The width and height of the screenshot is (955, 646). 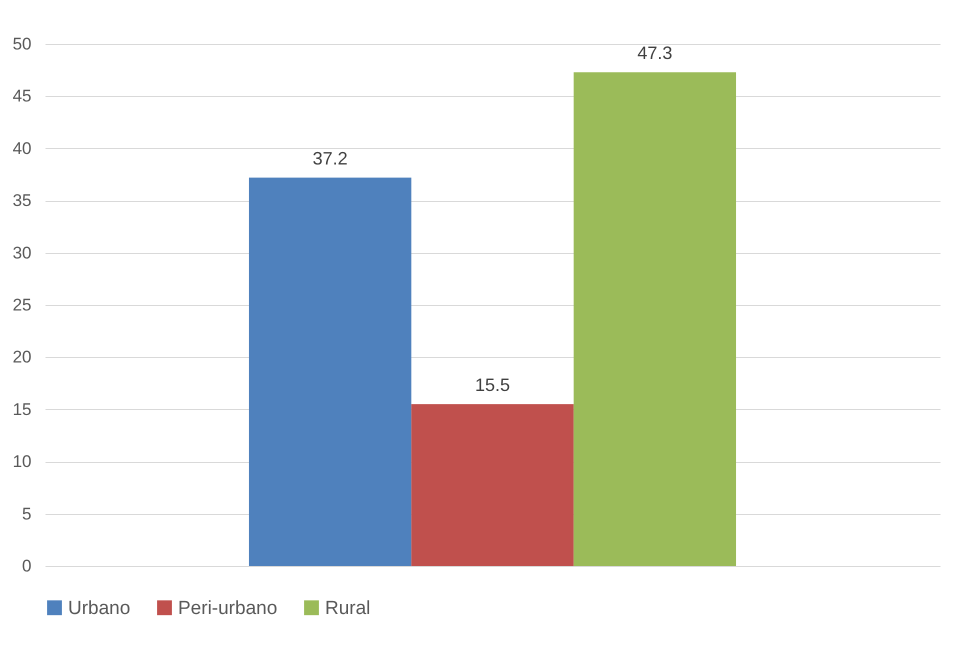 What do you see at coordinates (22, 462) in the screenshot?
I see `y-tick-label: 10` at bounding box center [22, 462].